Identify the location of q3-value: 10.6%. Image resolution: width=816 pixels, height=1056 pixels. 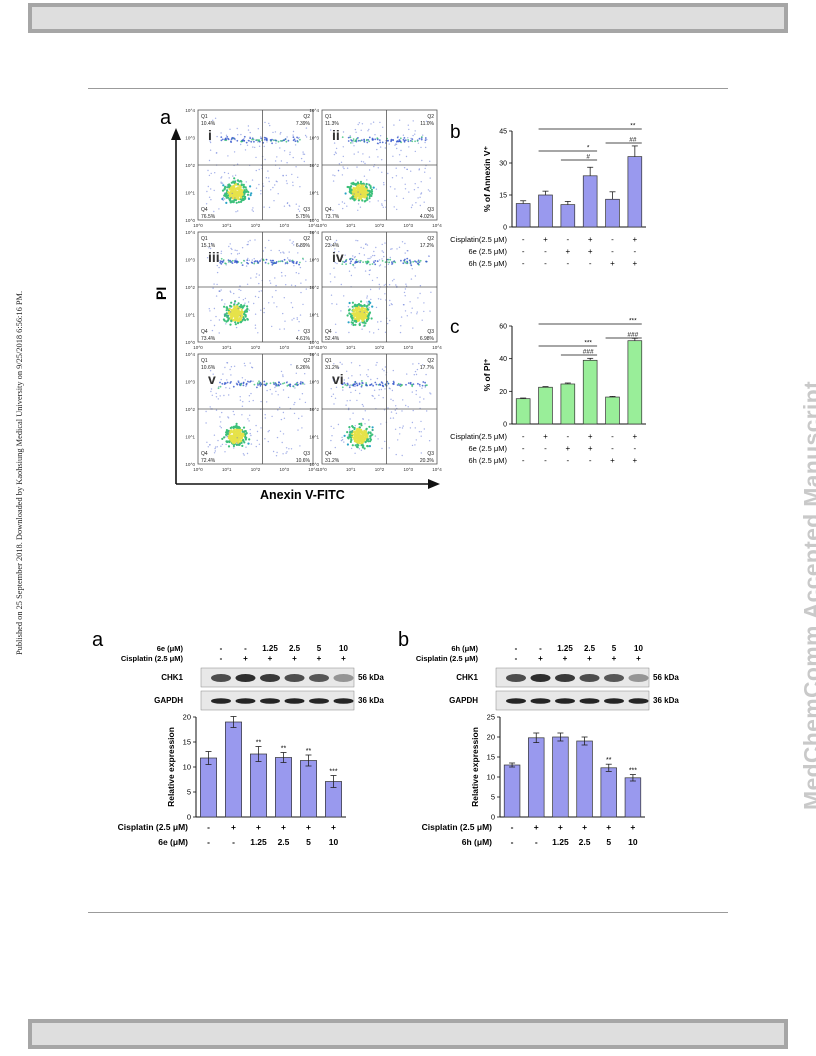
(303, 461).